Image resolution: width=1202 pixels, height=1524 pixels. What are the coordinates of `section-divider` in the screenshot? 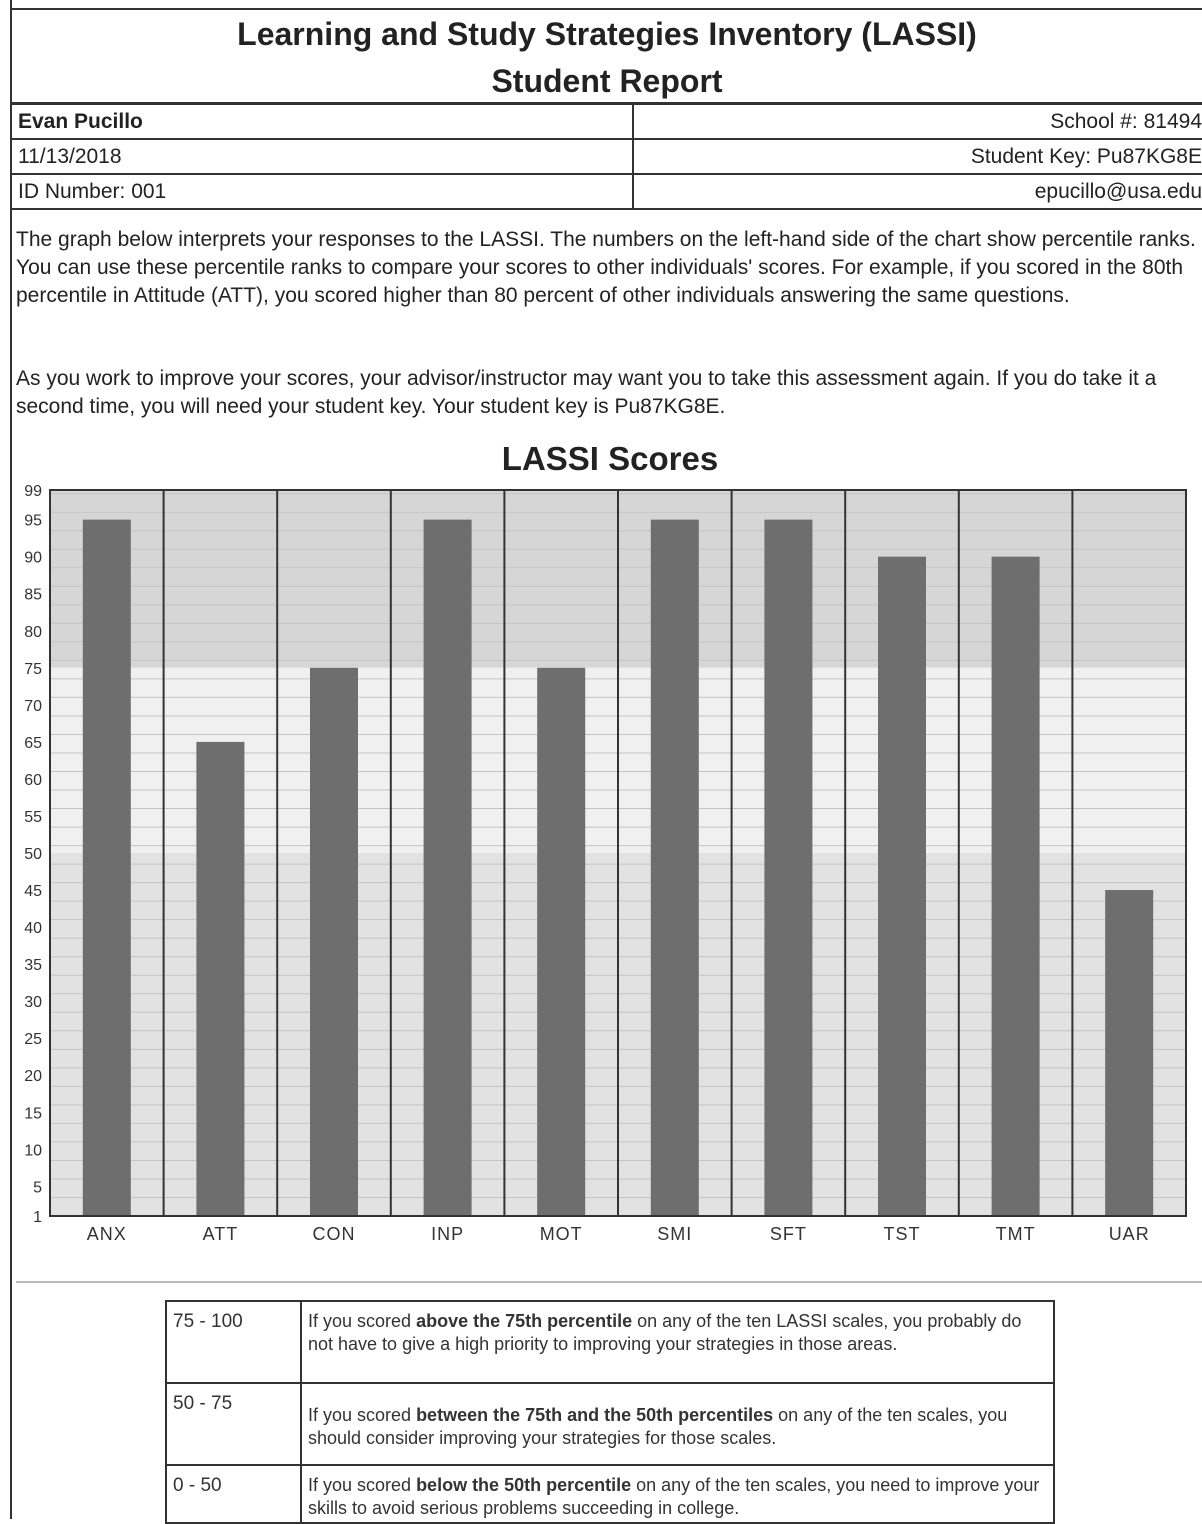 It's located at (609, 1282).